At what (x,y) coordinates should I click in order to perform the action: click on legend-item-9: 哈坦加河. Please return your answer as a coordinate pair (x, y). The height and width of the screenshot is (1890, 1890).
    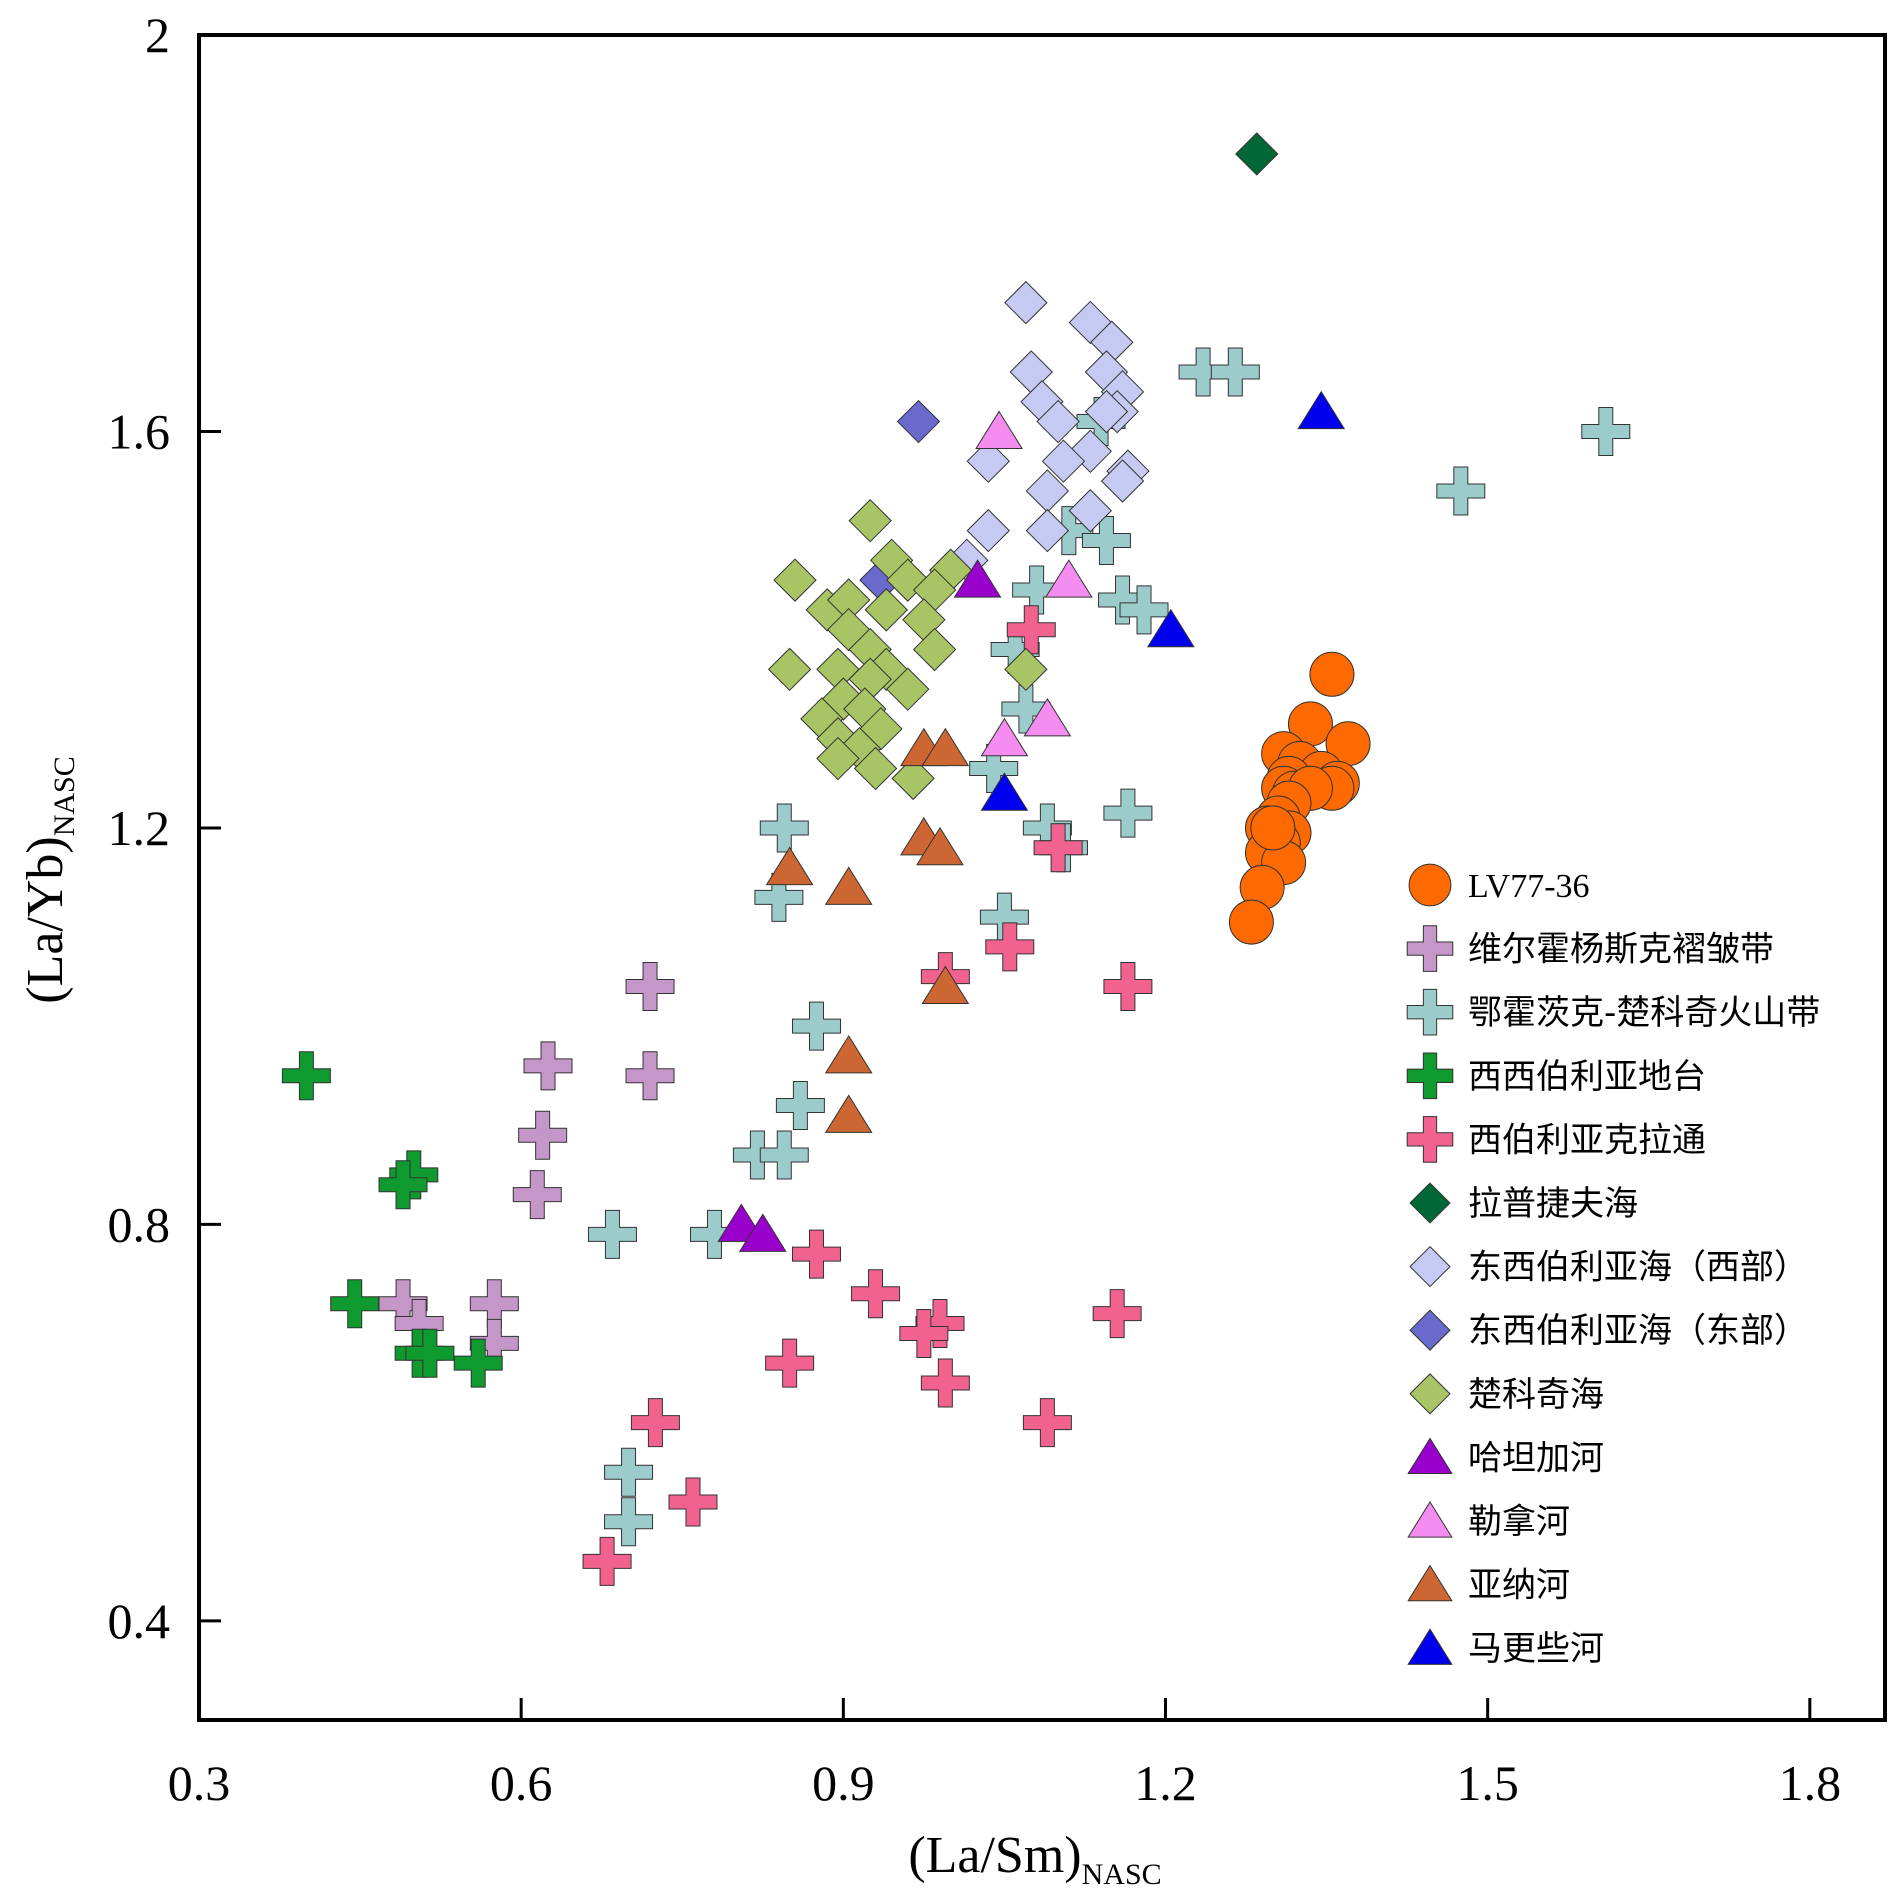
    Looking at the image, I should click on (1505, 1457).